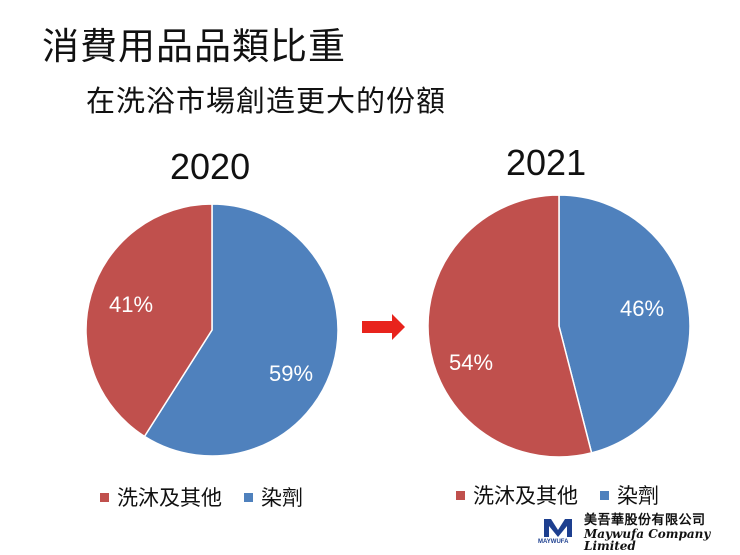  What do you see at coordinates (558, 533) in the screenshot?
I see `maywufa-logo-icon: MAYWUFA` at bounding box center [558, 533].